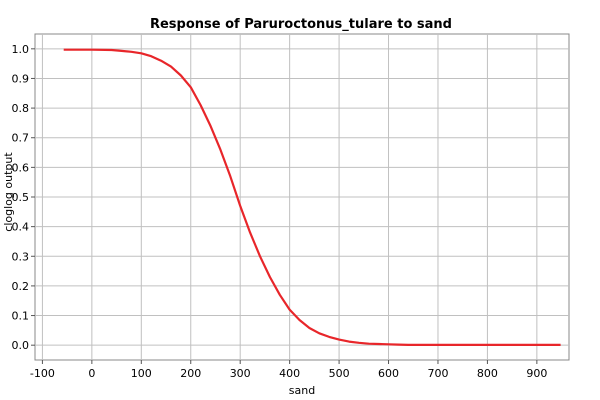  What do you see at coordinates (21, 138) in the screenshot?
I see `y-tick-label: 0.7` at bounding box center [21, 138].